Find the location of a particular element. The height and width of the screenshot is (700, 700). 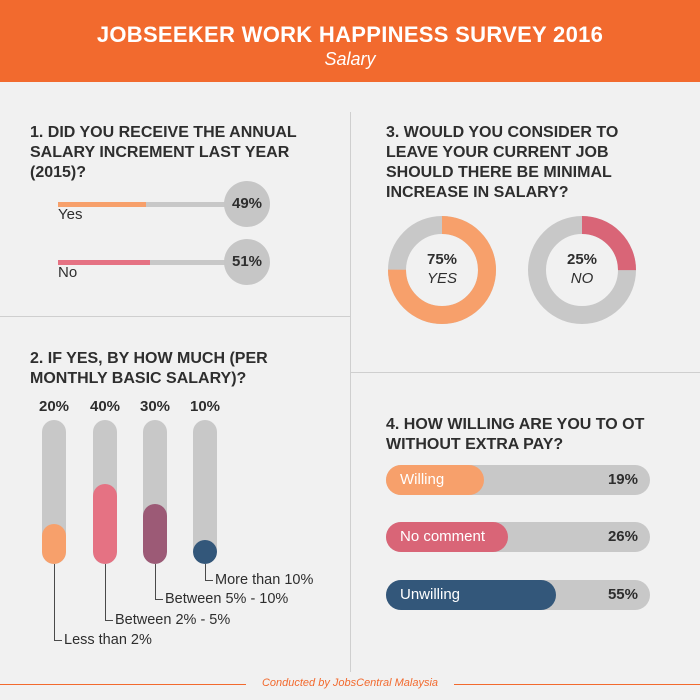

q4-bar-track: Unwilling 55% is located at coordinates (518, 595).